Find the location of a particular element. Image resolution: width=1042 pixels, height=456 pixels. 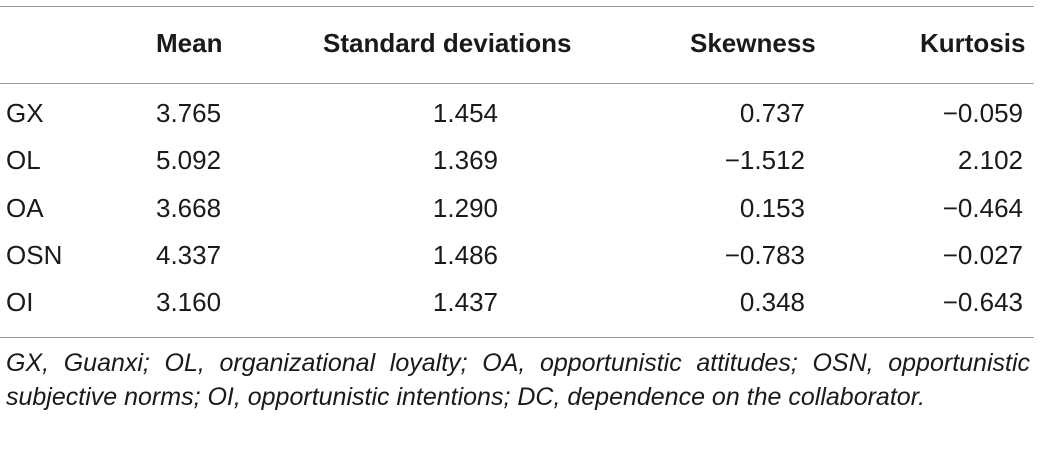

cell-mean: 3.668 is located at coordinates (189, 208).